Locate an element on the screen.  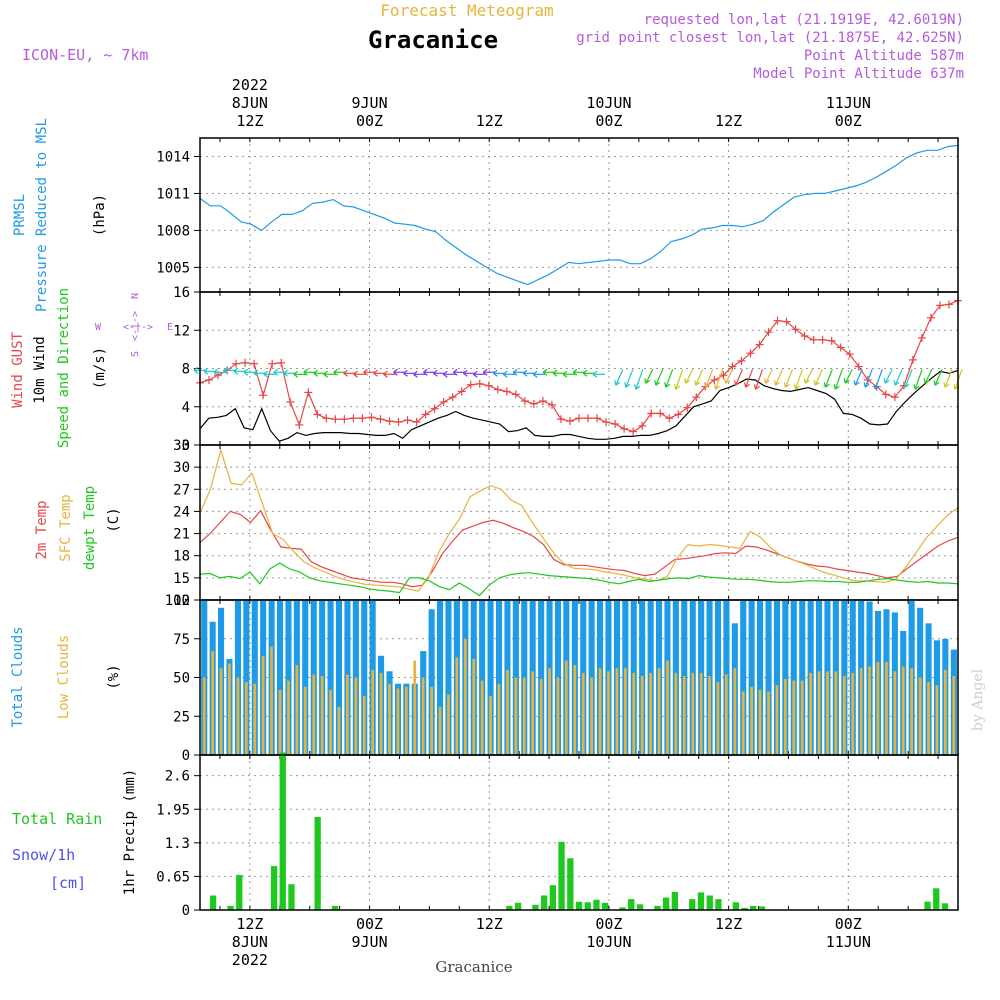
top-time-label: 12Z is located at coordinates (489, 121).